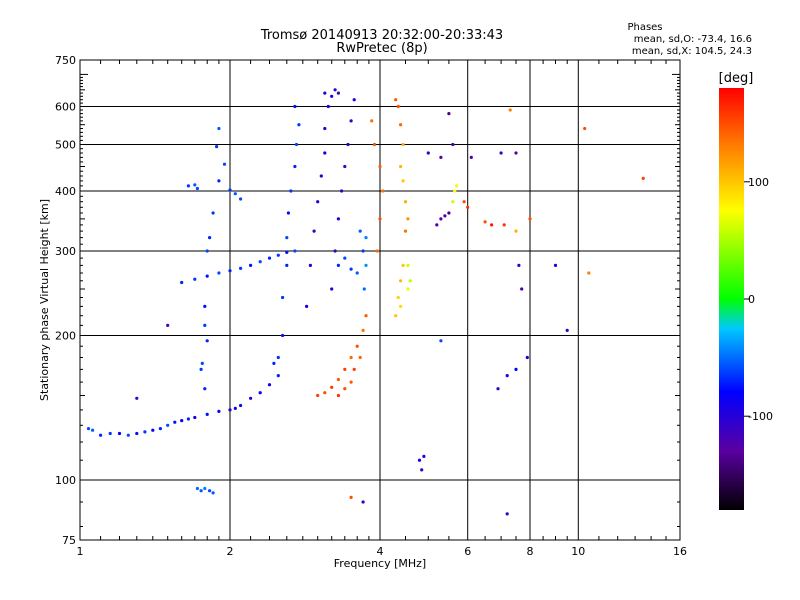 This screenshot has width=800, height=600. I want to click on y-tick-label: 200, so click(65, 336).